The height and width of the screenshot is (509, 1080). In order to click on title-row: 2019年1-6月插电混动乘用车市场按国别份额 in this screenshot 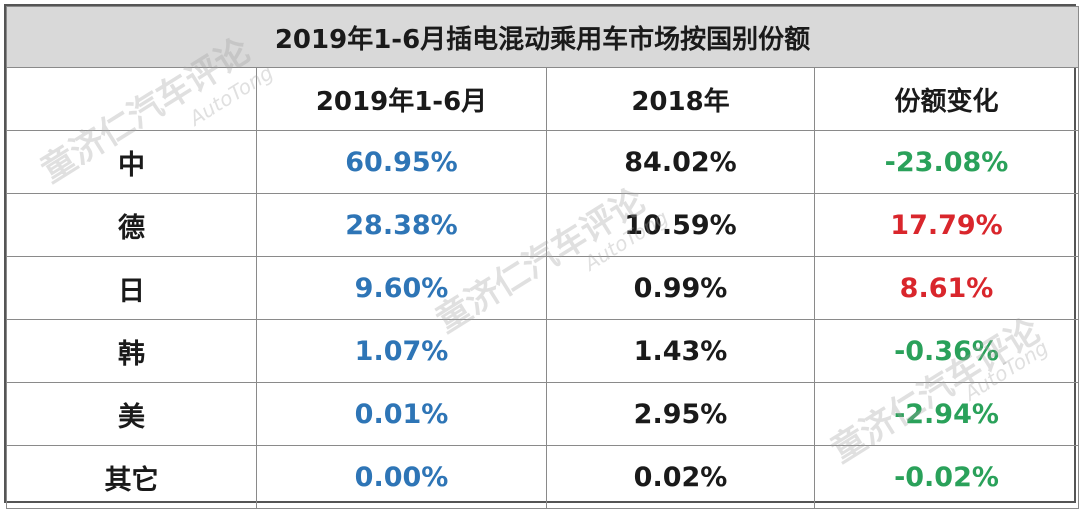, I will do `click(542, 37)`.